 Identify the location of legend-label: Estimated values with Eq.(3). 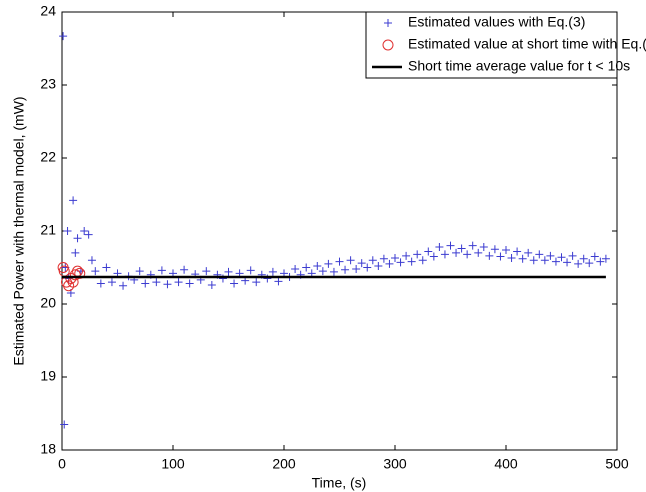
(496, 22).